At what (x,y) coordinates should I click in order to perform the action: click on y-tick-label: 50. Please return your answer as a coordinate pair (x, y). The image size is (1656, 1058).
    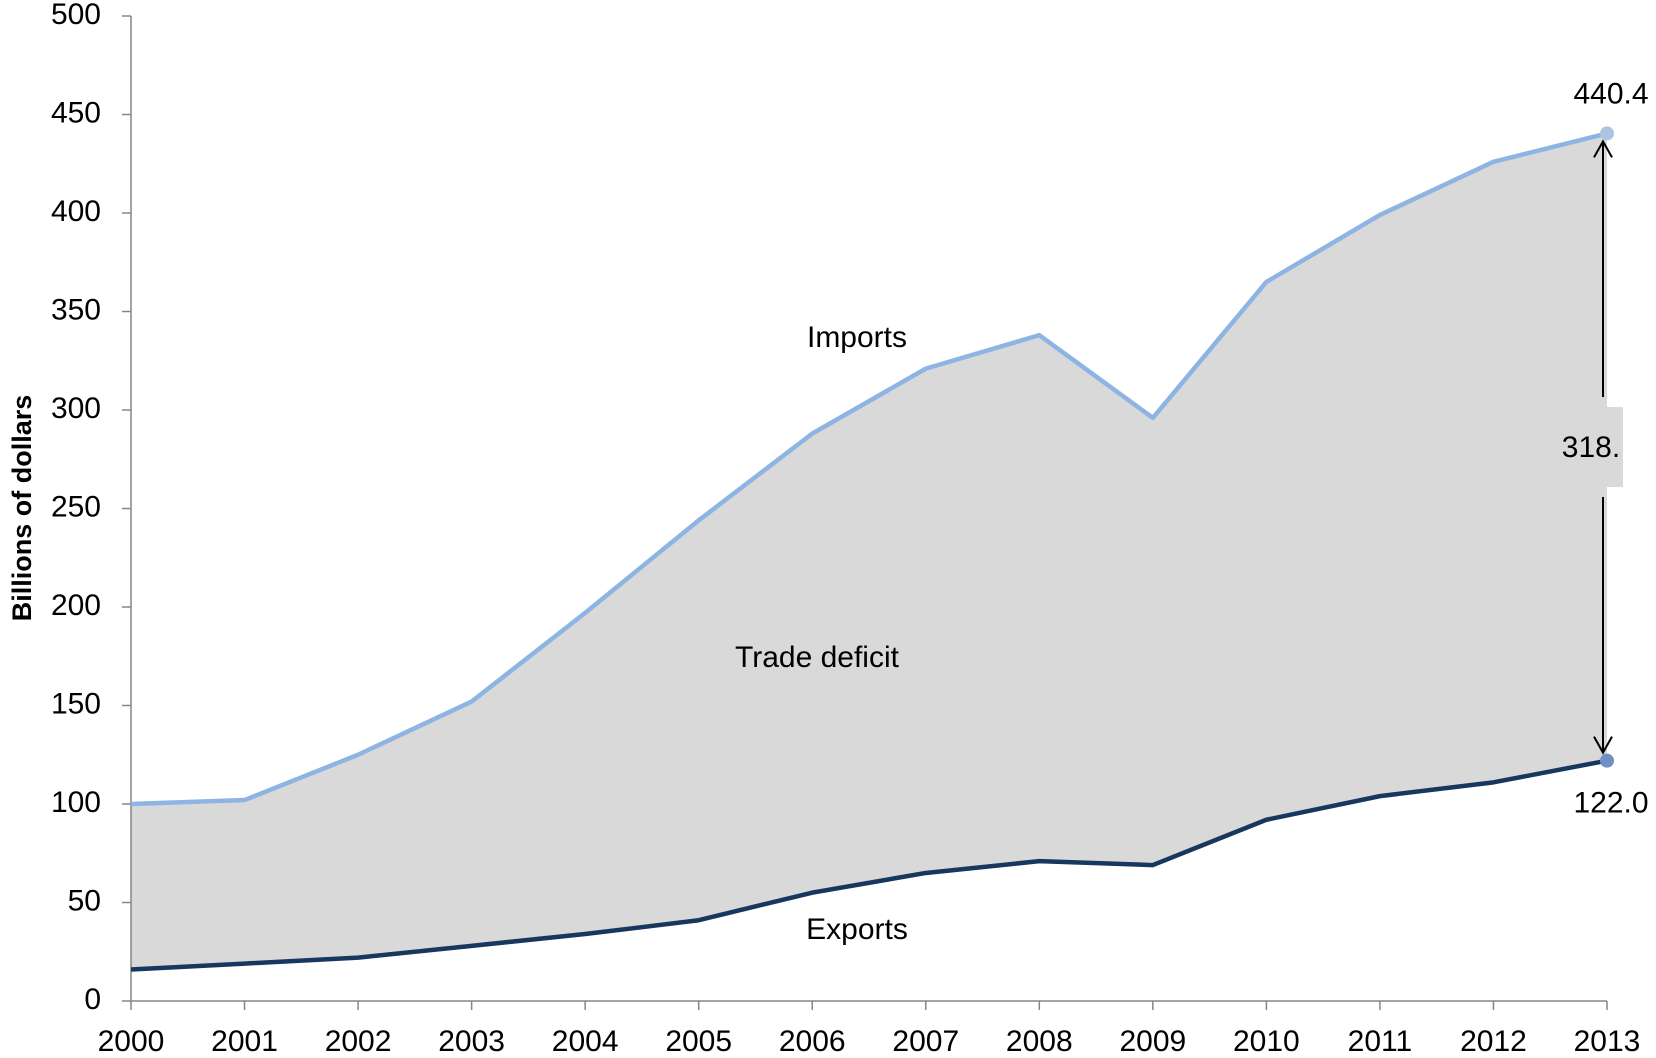
    Looking at the image, I should click on (84, 900).